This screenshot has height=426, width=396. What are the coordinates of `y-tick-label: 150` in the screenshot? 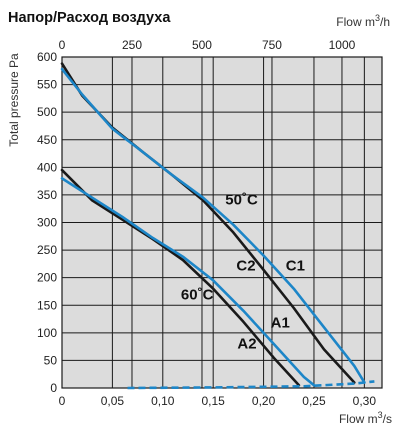 It's located at (47, 305).